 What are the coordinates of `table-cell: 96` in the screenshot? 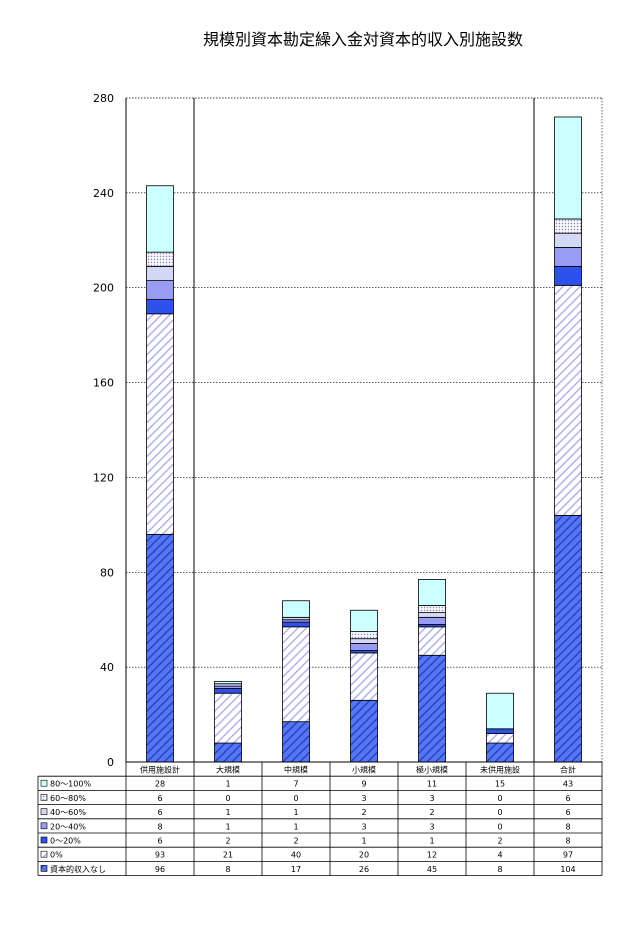 It's located at (160, 869).